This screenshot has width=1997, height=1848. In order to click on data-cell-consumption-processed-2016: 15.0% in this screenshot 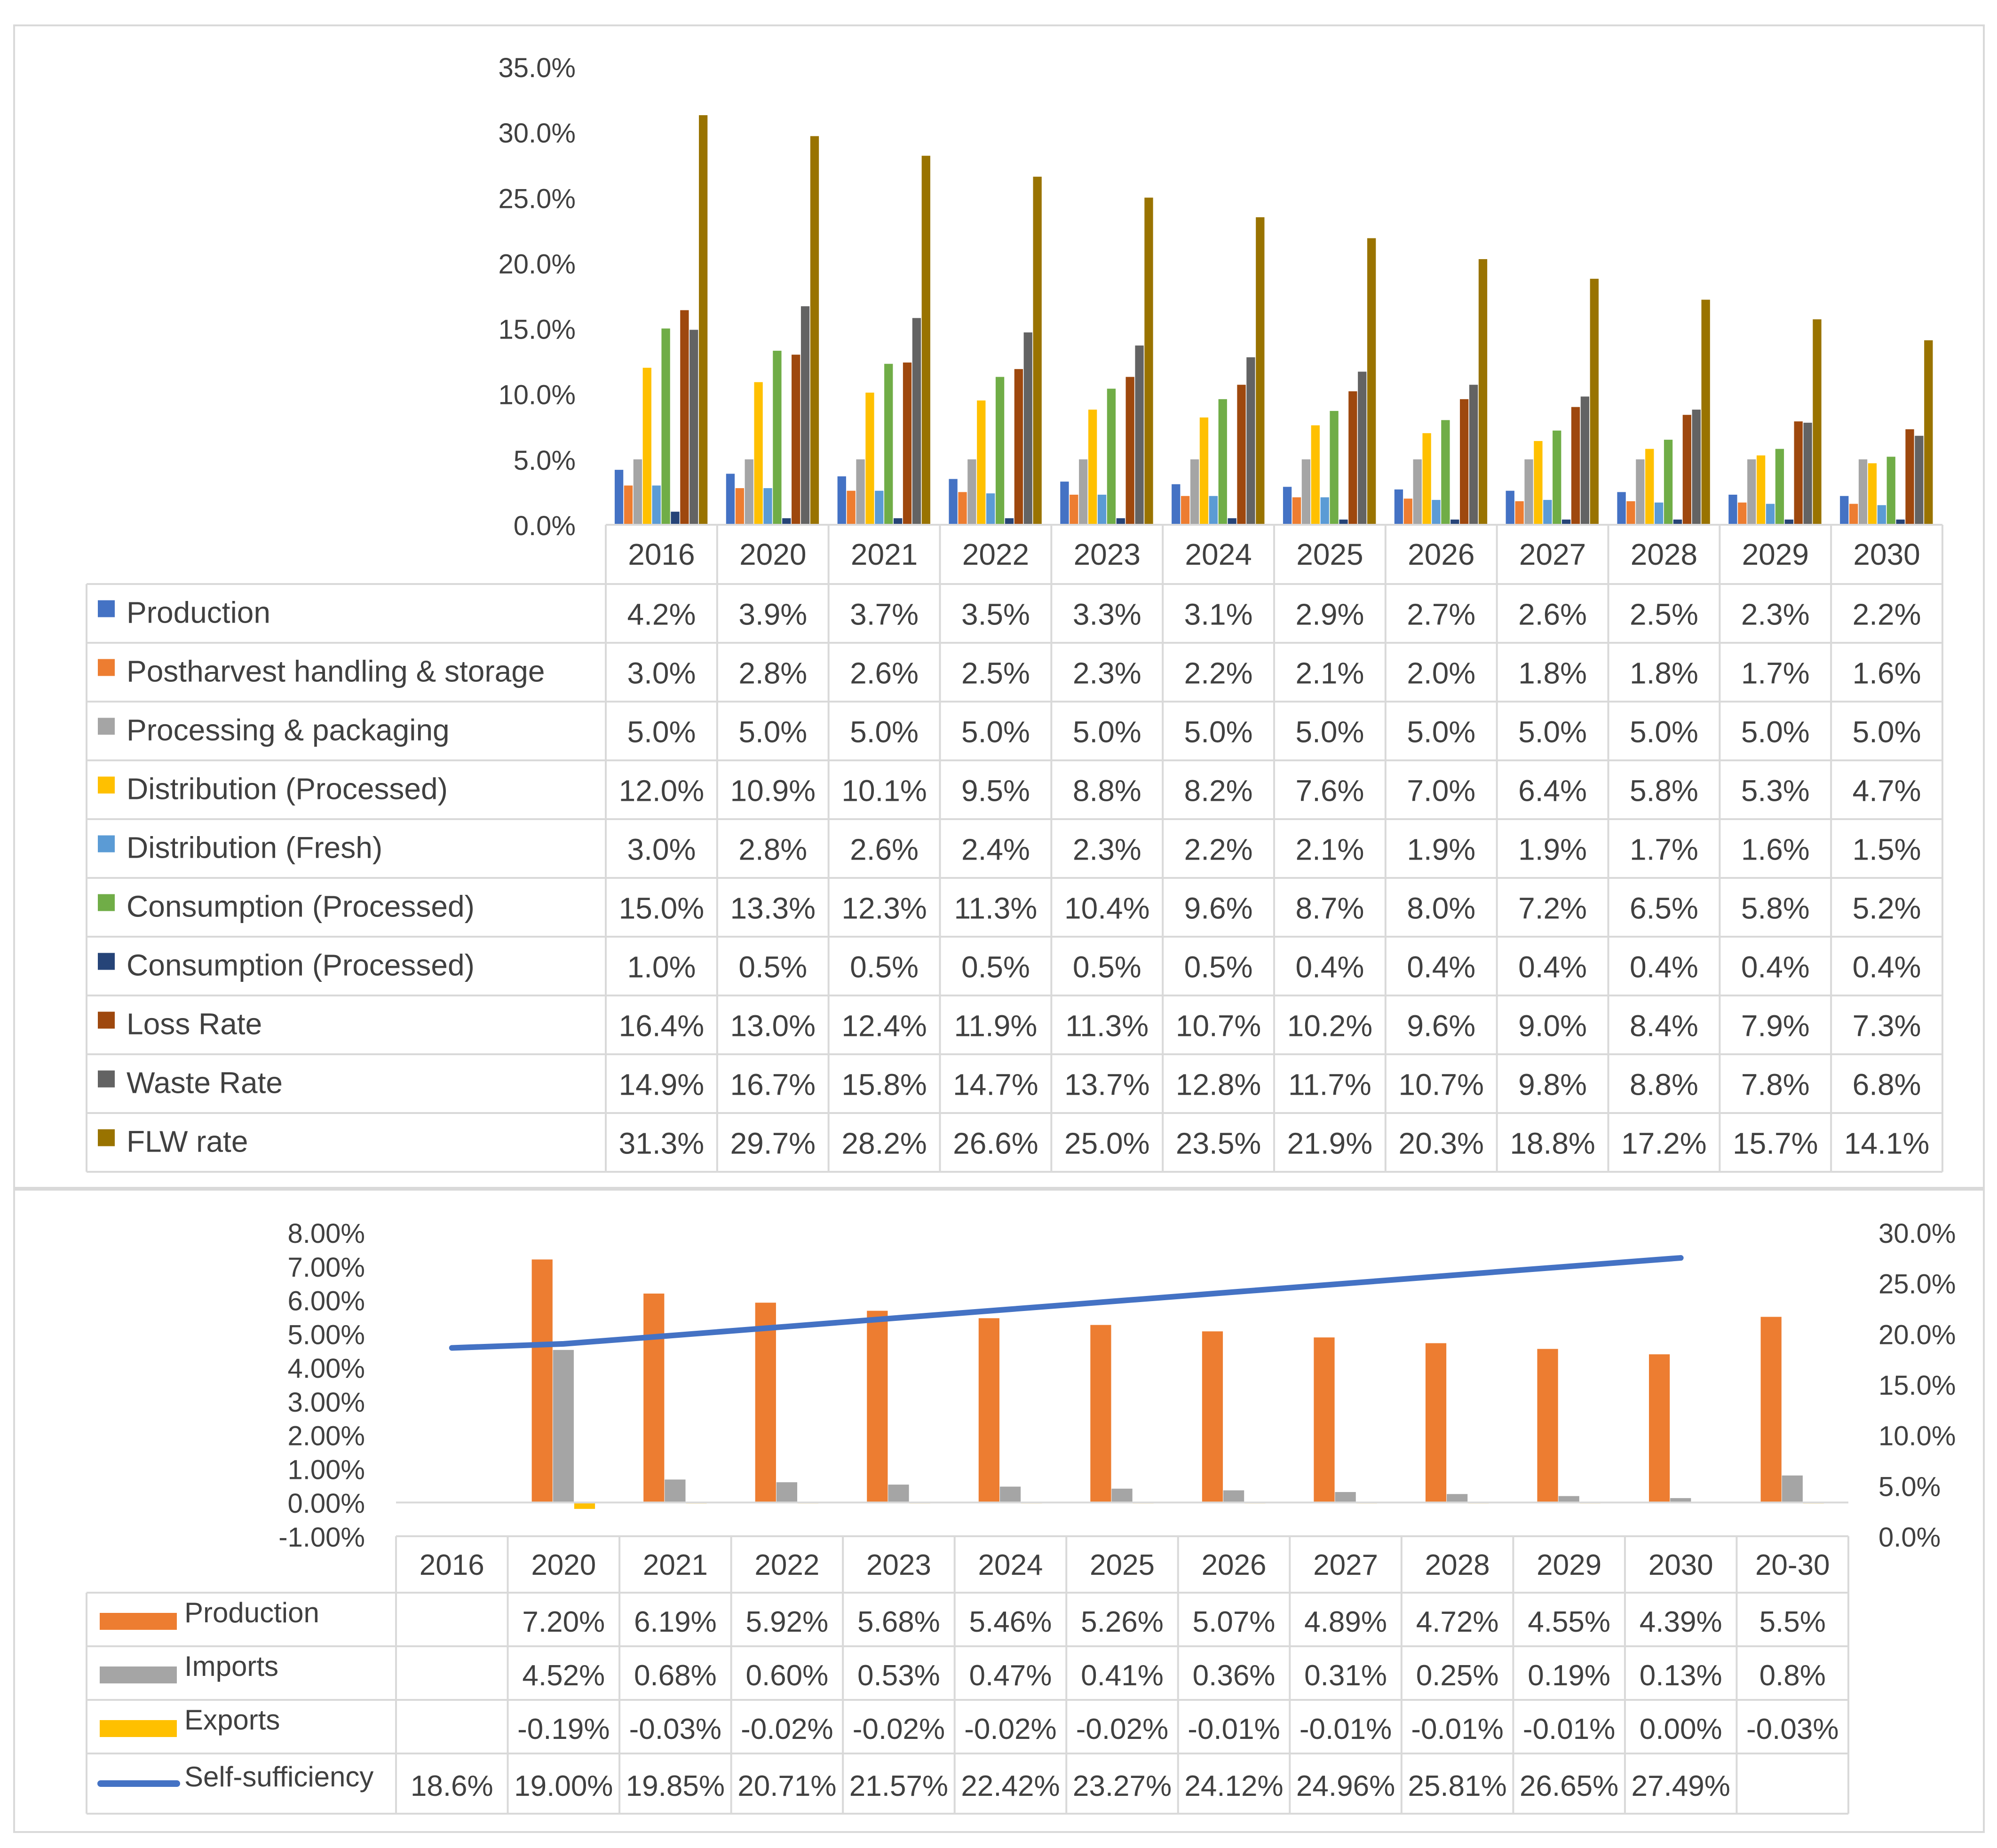, I will do `click(661, 908)`.